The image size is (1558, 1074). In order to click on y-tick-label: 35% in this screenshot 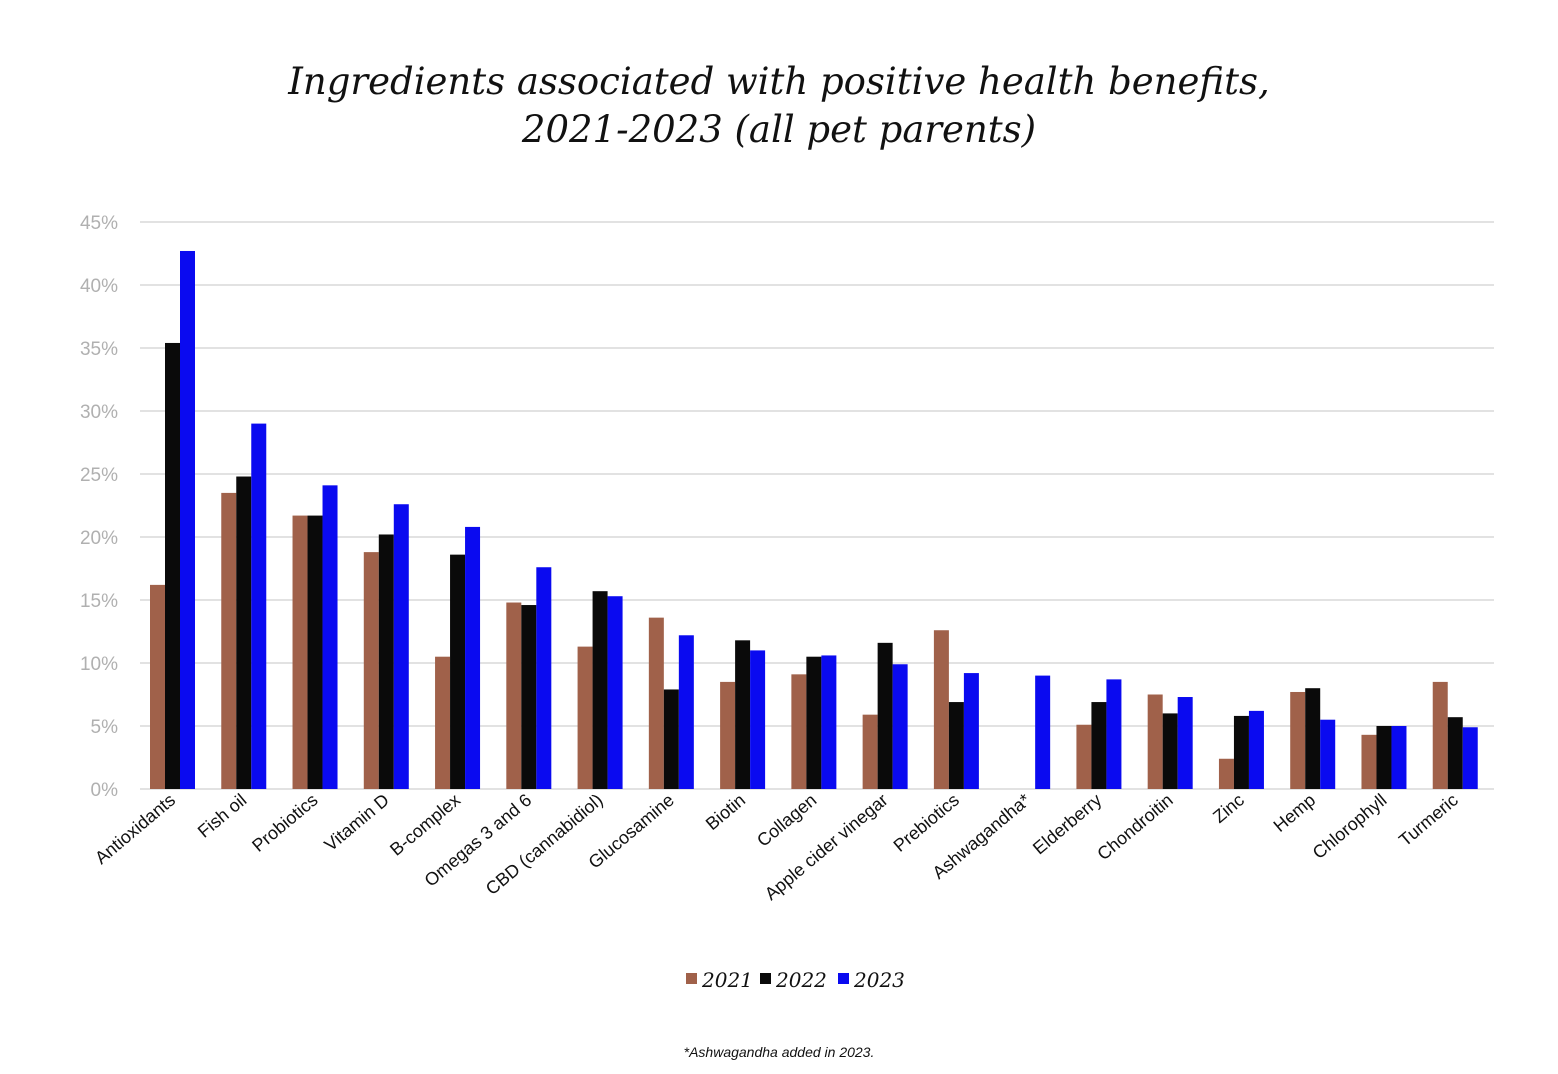, I will do `click(99, 349)`.